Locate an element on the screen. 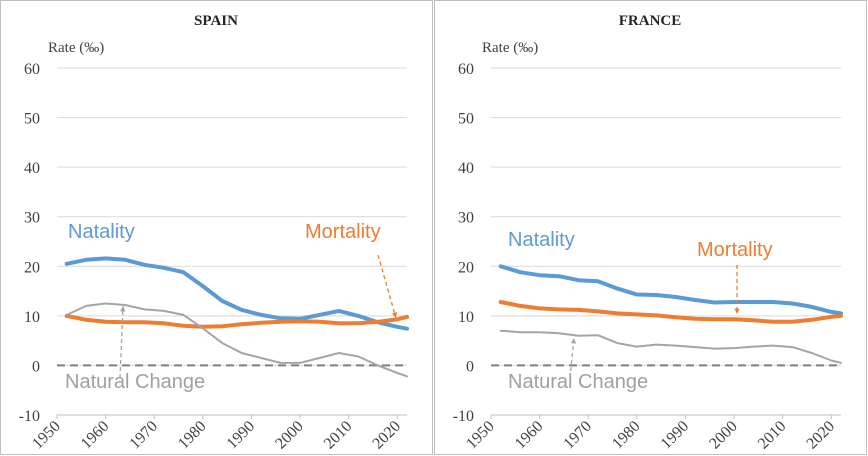  chart-title: SPAIN is located at coordinates (216, 21).